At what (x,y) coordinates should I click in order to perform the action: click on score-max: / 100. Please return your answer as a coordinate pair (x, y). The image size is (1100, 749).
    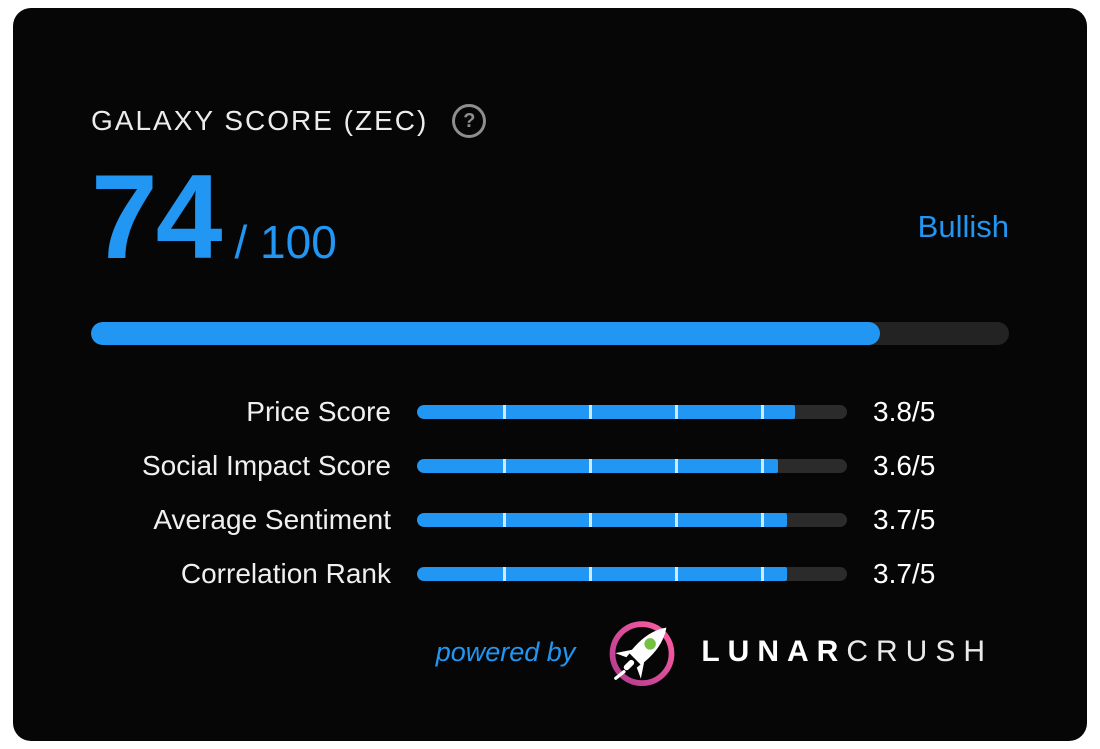
    Looking at the image, I should click on (285, 242).